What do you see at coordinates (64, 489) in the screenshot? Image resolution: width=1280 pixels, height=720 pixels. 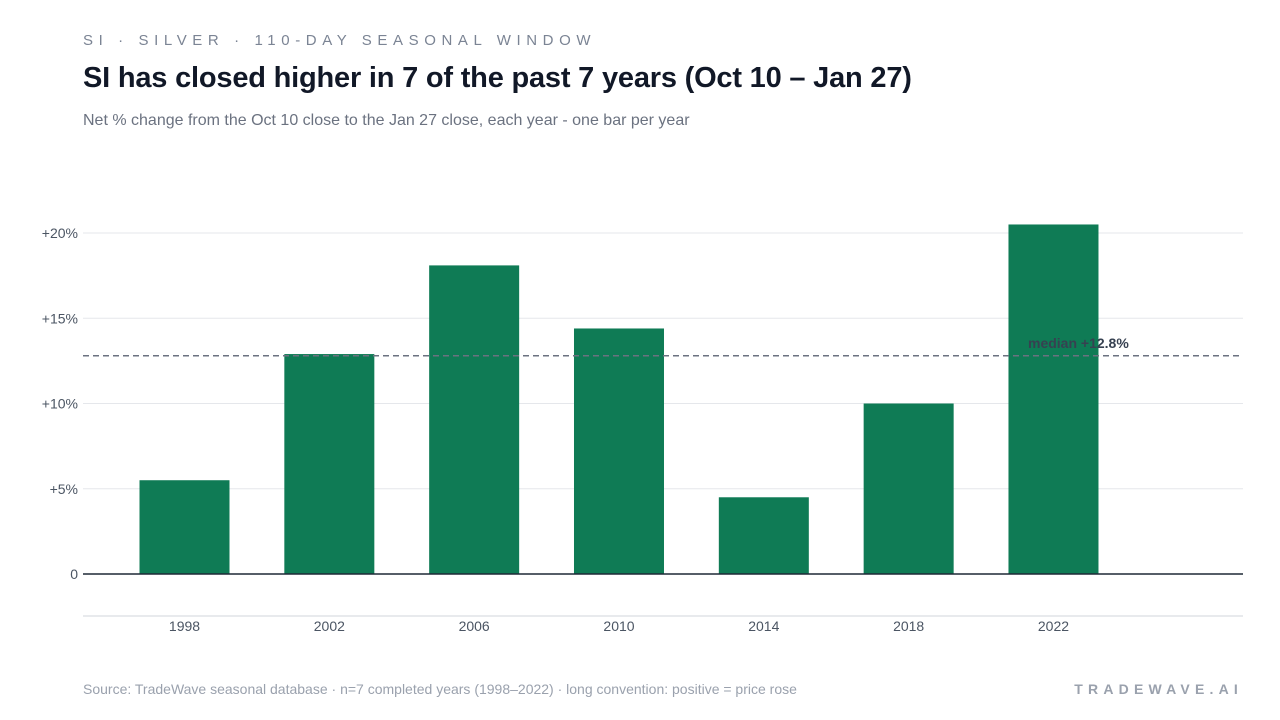 I see `y-tick-label: +5%` at bounding box center [64, 489].